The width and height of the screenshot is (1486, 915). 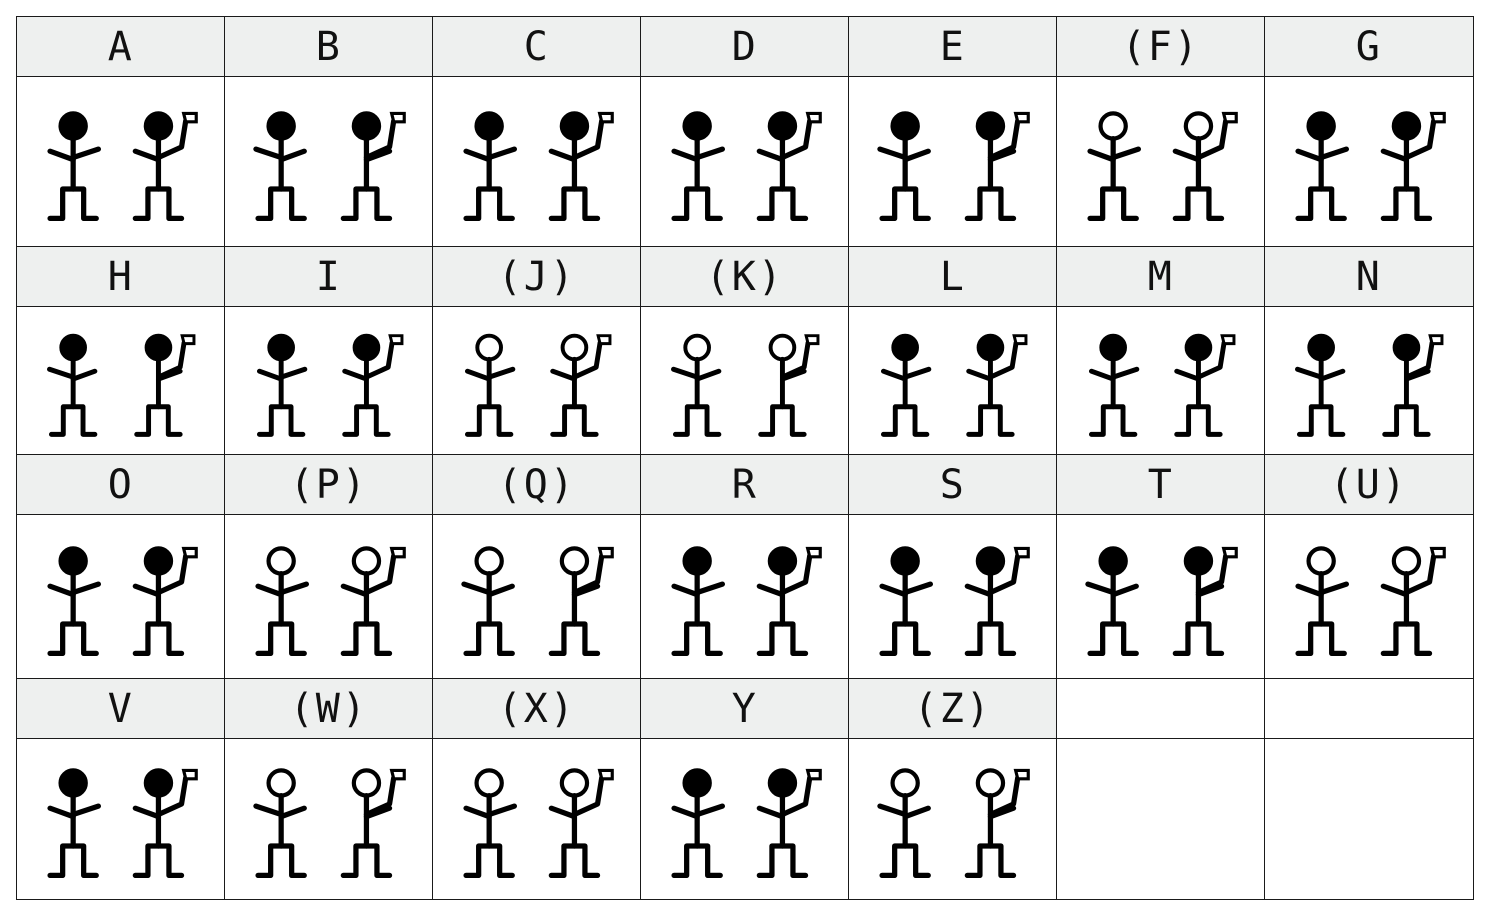 I want to click on letter-label: T, so click(x=1160, y=484).